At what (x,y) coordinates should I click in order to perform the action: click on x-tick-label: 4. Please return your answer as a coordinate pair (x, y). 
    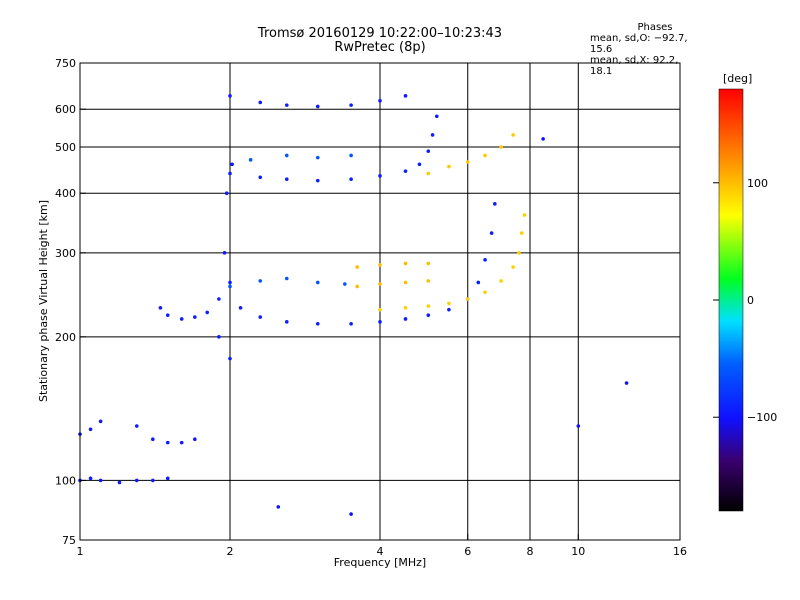
    Looking at the image, I should click on (380, 551).